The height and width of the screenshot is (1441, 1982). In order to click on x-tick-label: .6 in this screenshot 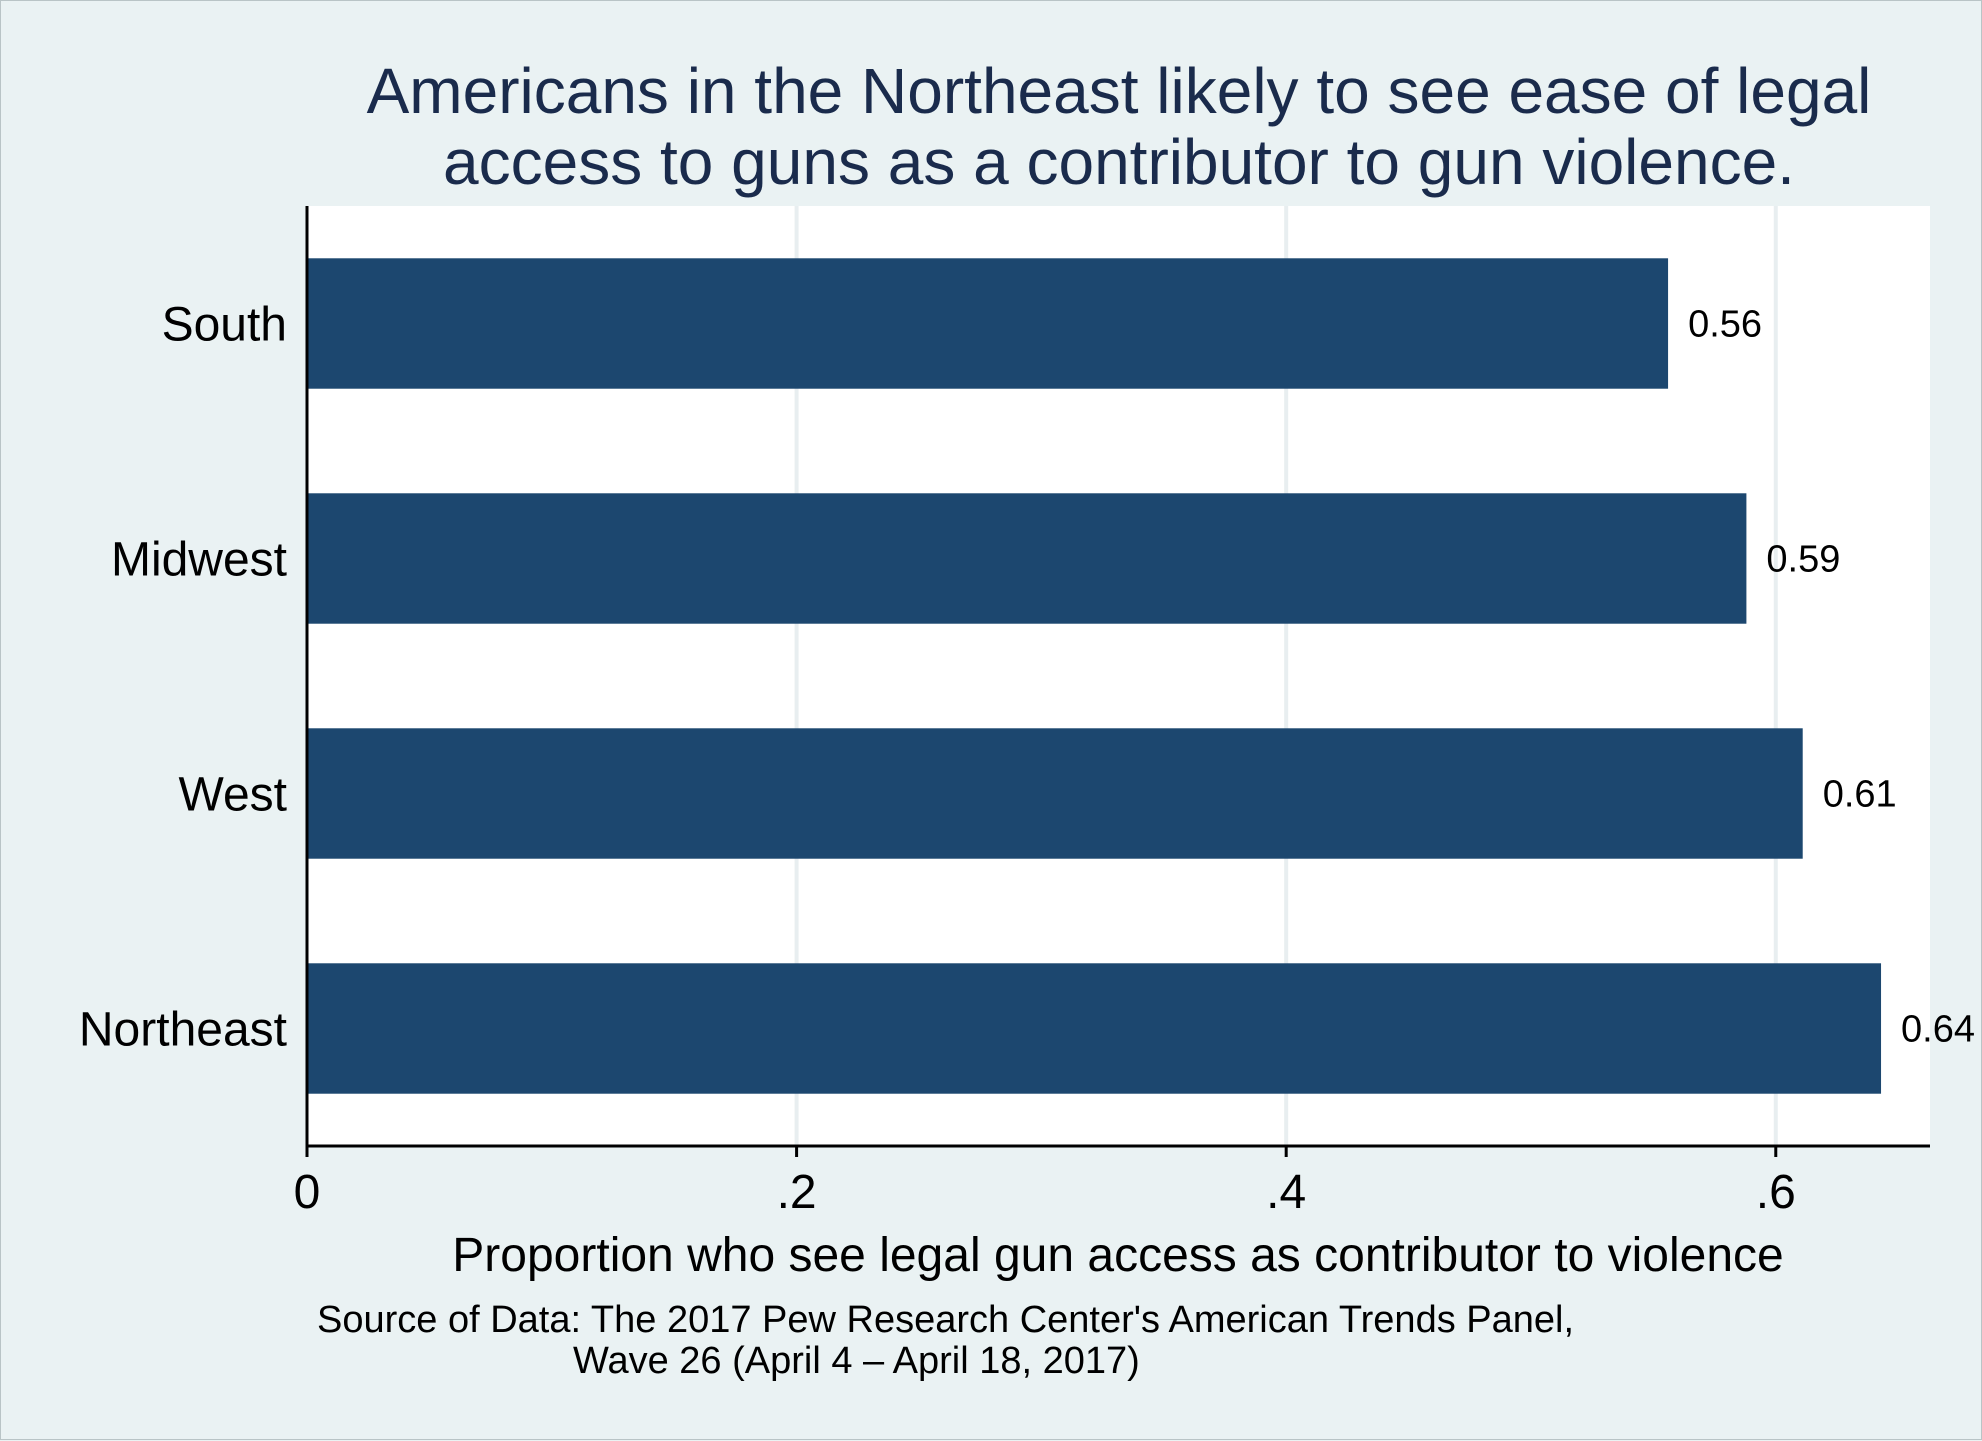, I will do `click(1776, 1192)`.